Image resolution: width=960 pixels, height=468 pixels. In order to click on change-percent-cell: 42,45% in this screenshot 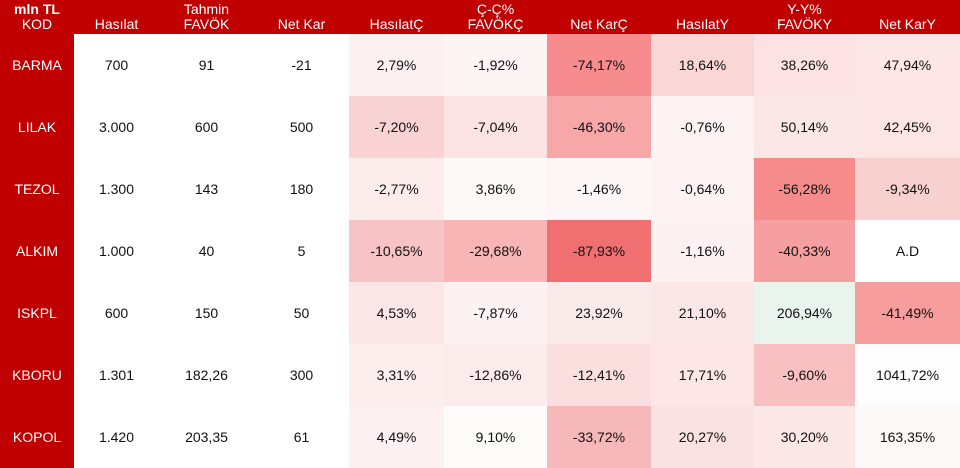, I will do `click(907, 127)`.